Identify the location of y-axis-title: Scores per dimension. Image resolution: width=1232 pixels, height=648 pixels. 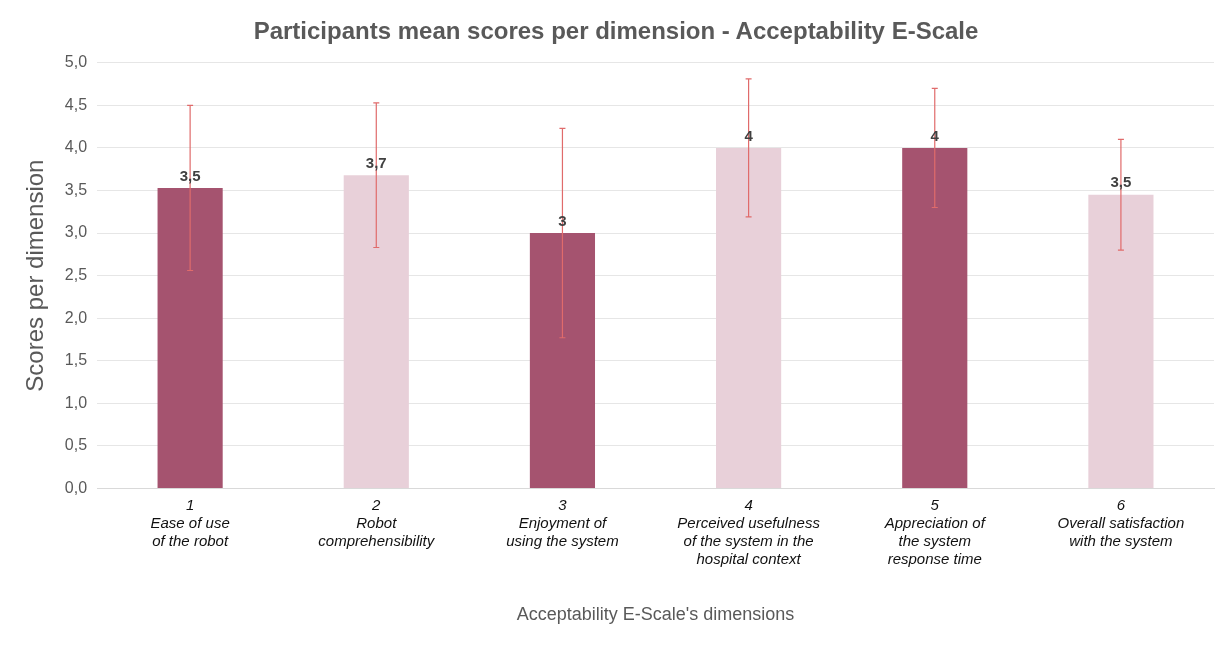
(35, 275).